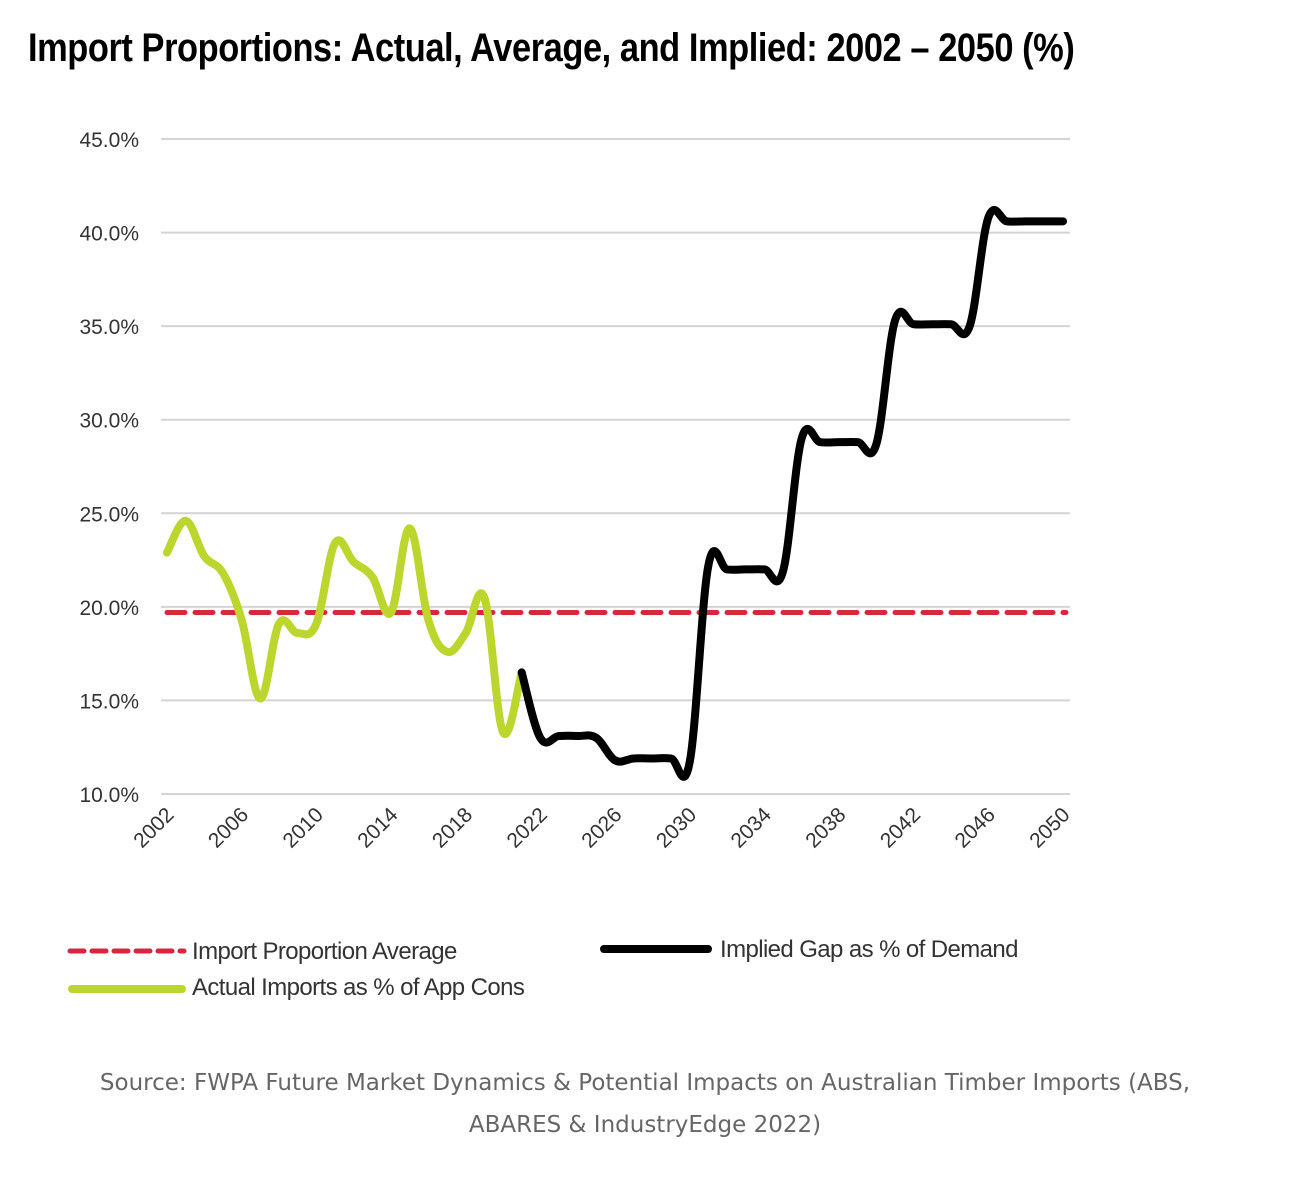 The width and height of the screenshot is (1290, 1187). Describe the element at coordinates (153, 827) in the screenshot. I see `x-tick-label: 2002` at that location.